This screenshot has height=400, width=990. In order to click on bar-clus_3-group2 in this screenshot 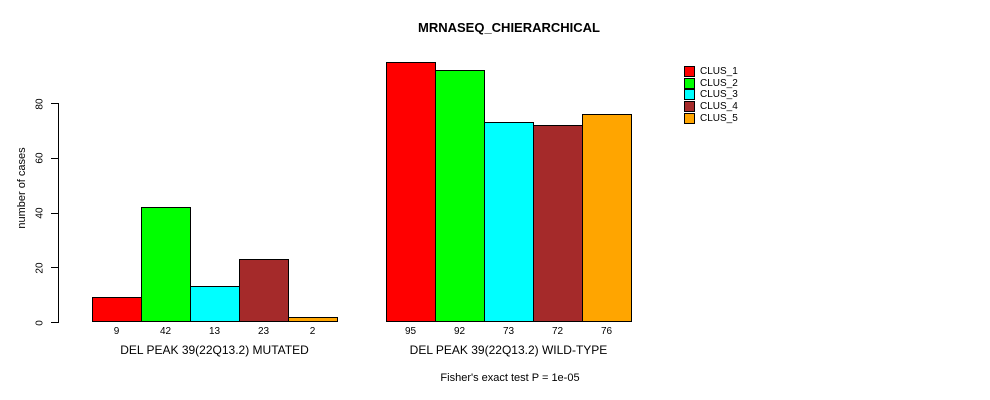, I will do `click(509, 222)`.